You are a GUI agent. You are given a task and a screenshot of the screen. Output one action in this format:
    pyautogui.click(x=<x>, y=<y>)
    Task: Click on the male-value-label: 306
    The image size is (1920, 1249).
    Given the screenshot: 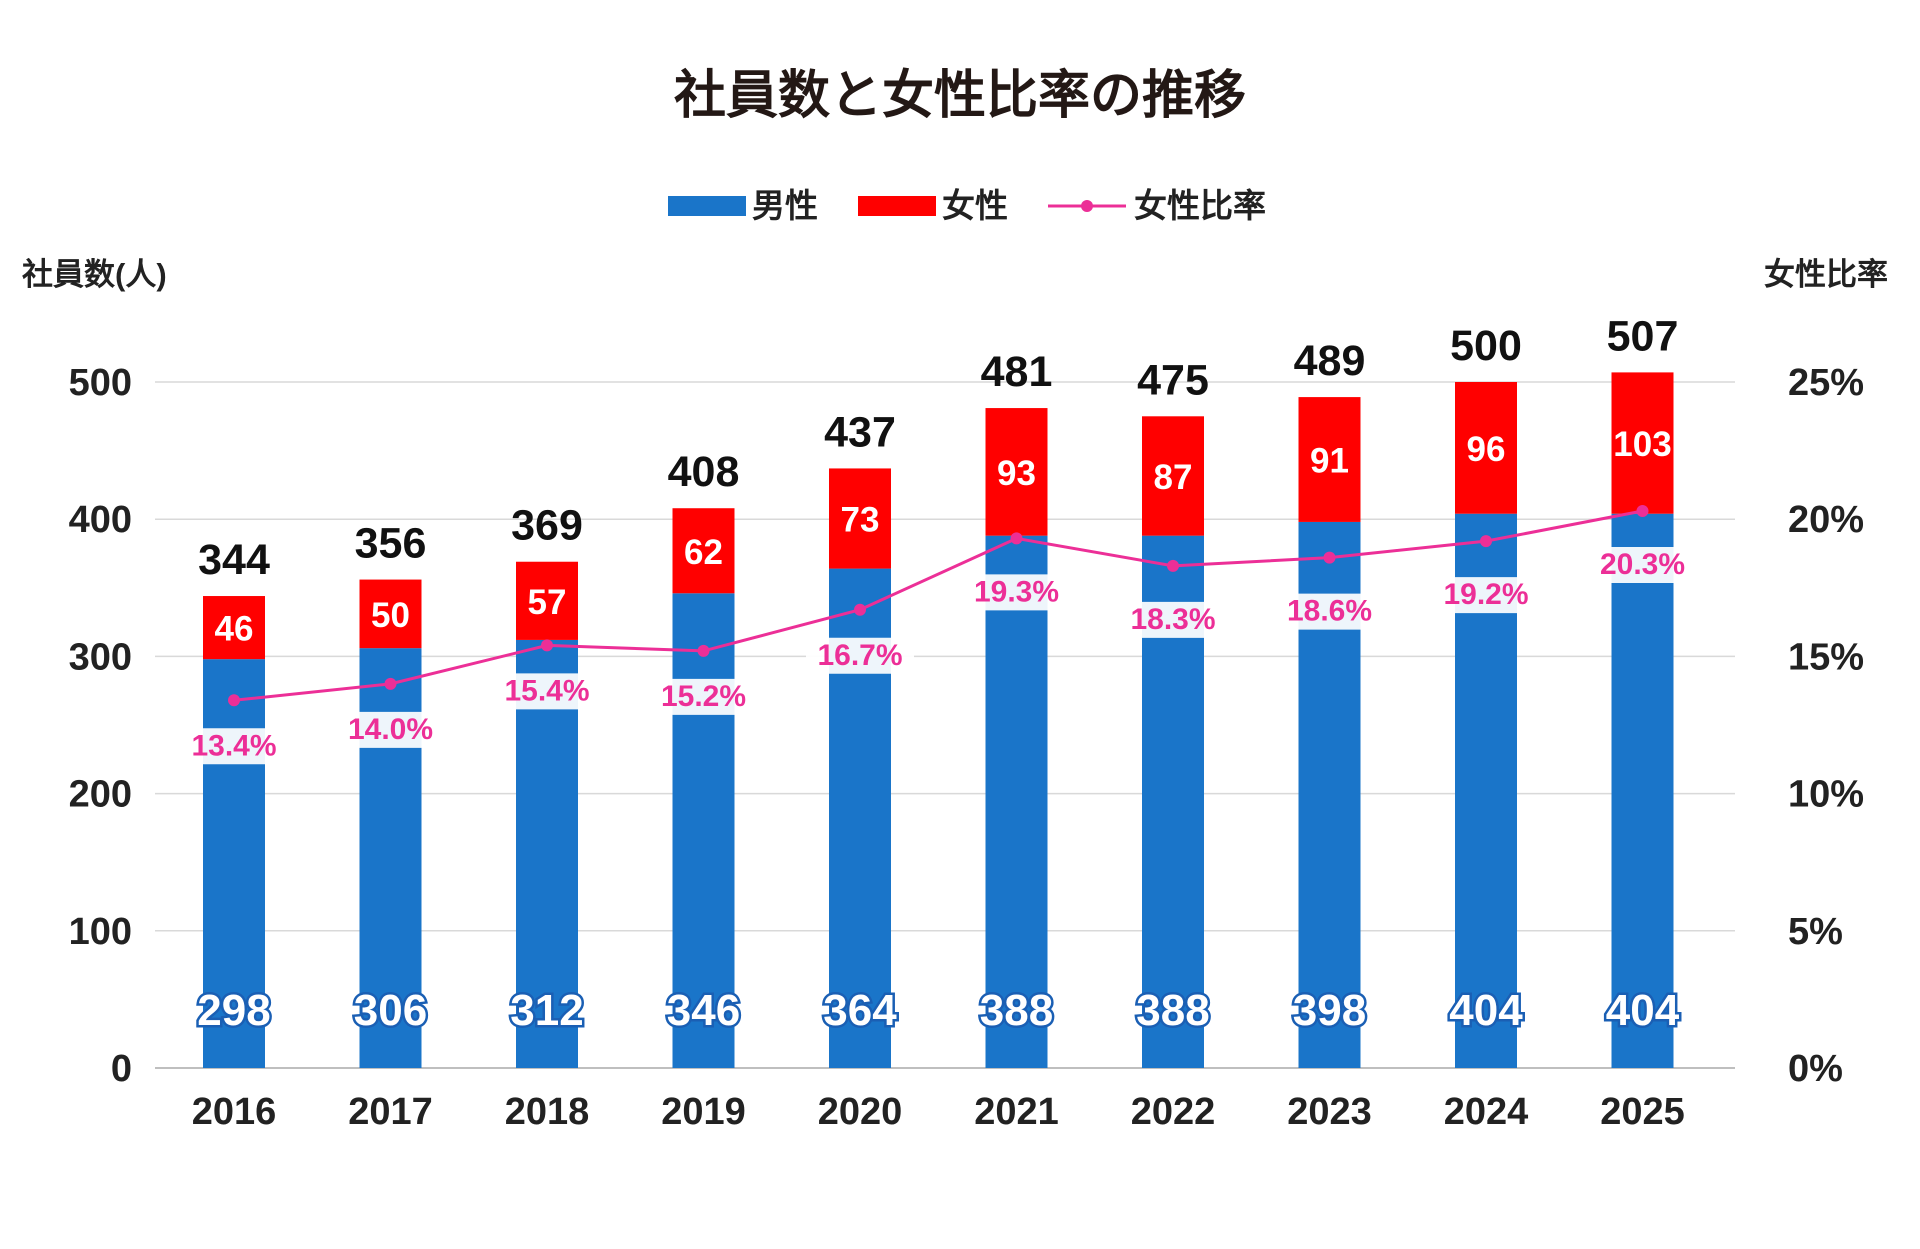 What is the action you would take?
    pyautogui.click(x=390, y=1010)
    